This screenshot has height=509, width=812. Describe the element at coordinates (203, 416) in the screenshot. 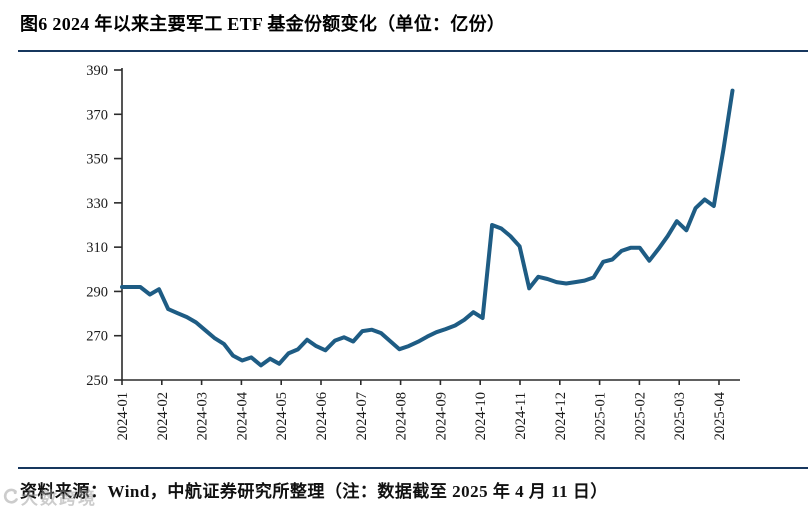

I see `x-tick-label: 2024-03` at that location.